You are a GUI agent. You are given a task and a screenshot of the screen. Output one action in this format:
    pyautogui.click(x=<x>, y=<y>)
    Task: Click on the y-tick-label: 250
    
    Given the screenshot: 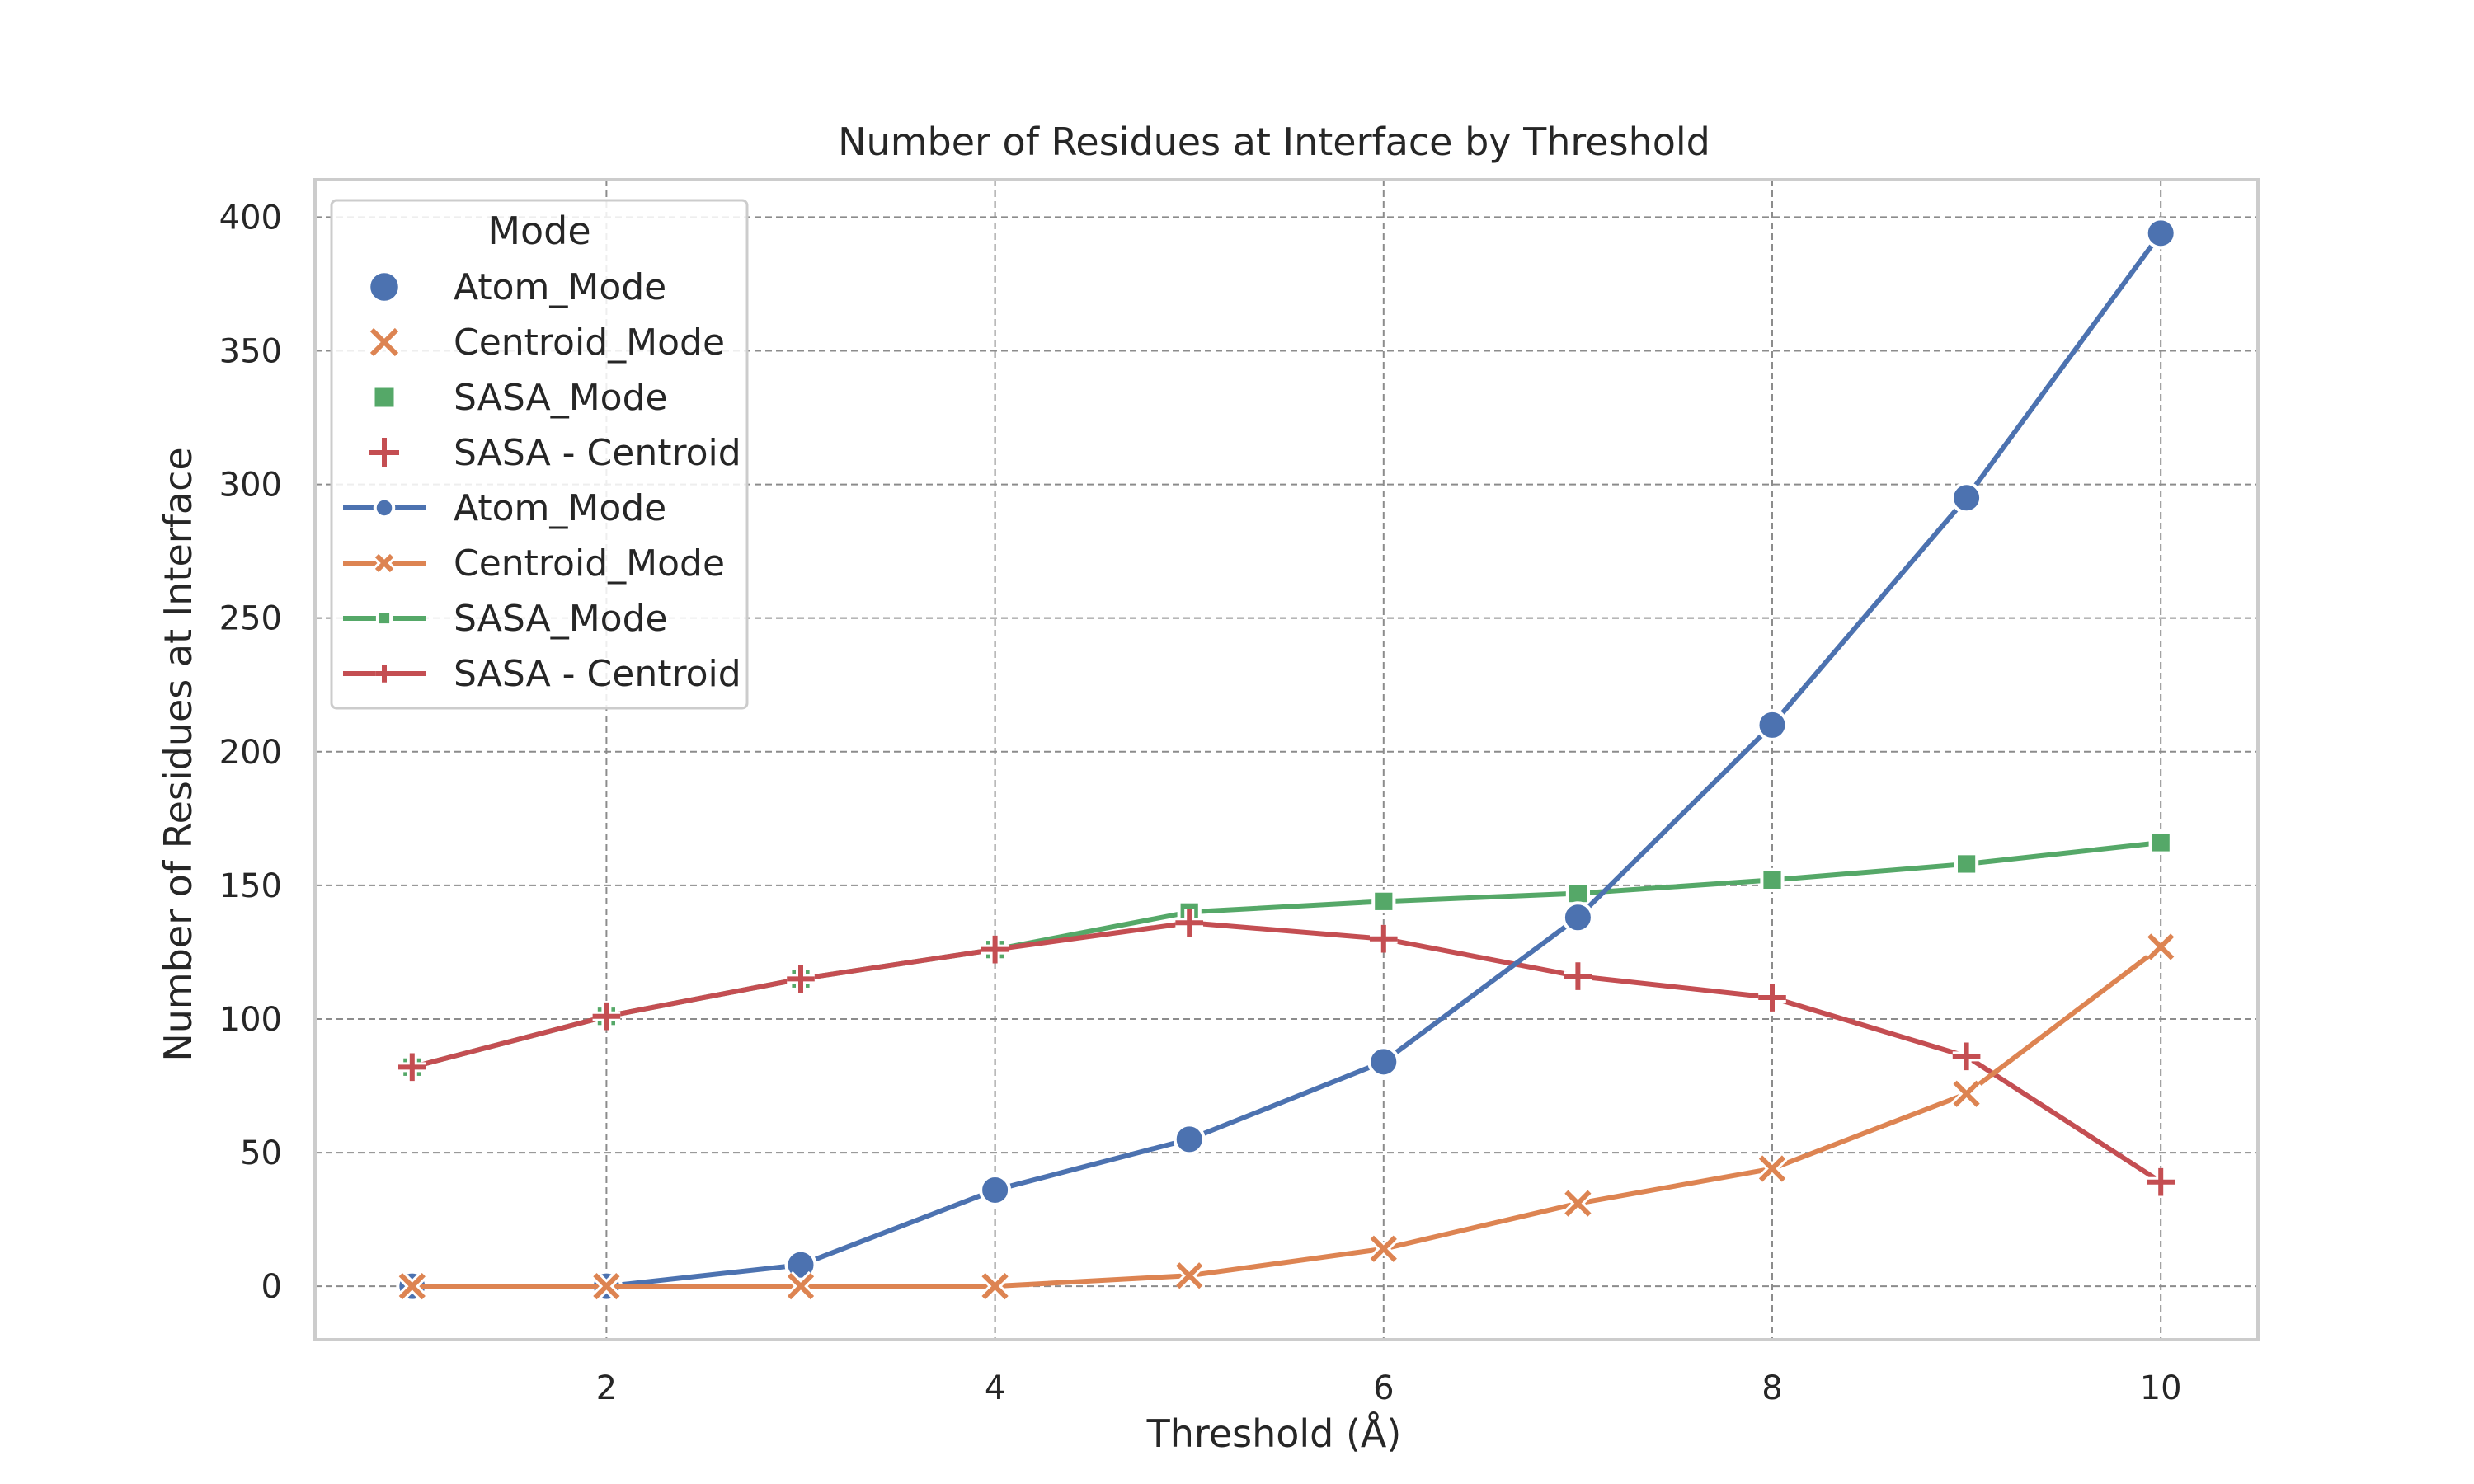 What is the action you would take?
    pyautogui.click(x=250, y=619)
    